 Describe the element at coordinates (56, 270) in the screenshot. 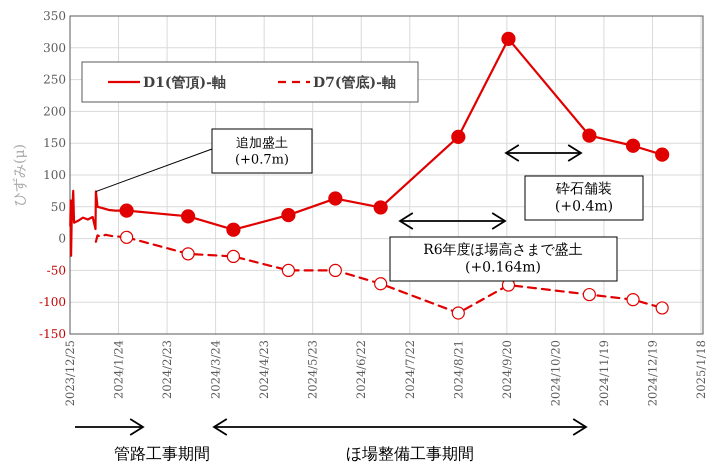

I see `y-tick-label: -50` at that location.